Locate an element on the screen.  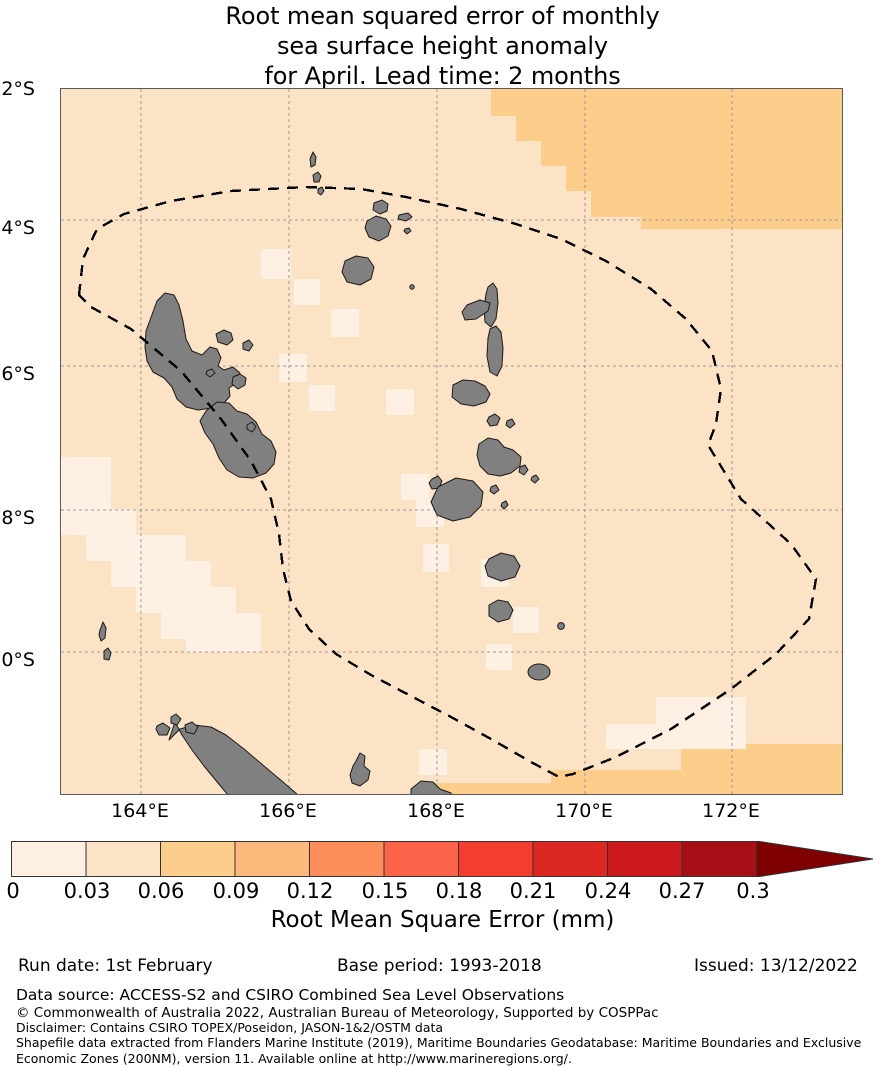
base-period-text: Base period: 1993-2018 is located at coordinates (439, 966).